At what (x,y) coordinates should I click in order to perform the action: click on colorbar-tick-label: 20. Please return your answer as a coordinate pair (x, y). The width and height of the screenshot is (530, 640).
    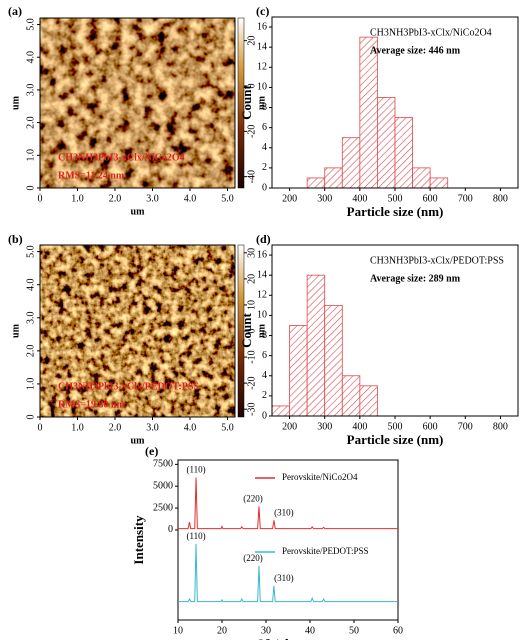
    Looking at the image, I should click on (251, 41).